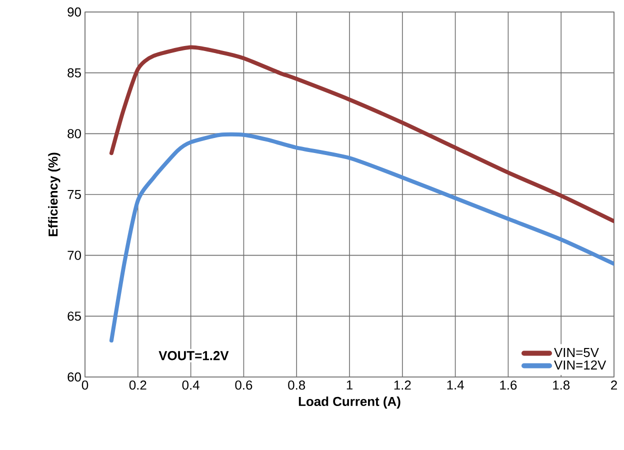 This screenshot has width=624, height=450. I want to click on x-tick-label: 0.6, so click(243, 385).